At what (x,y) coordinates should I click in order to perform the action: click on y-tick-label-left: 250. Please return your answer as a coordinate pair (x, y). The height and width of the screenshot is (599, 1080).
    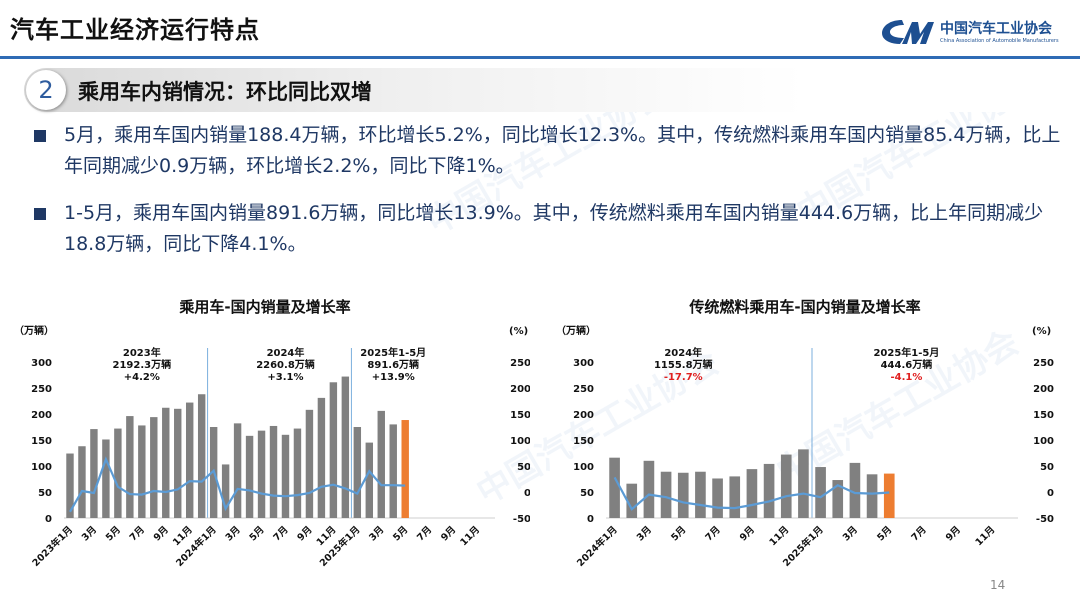
    Looking at the image, I should click on (583, 389).